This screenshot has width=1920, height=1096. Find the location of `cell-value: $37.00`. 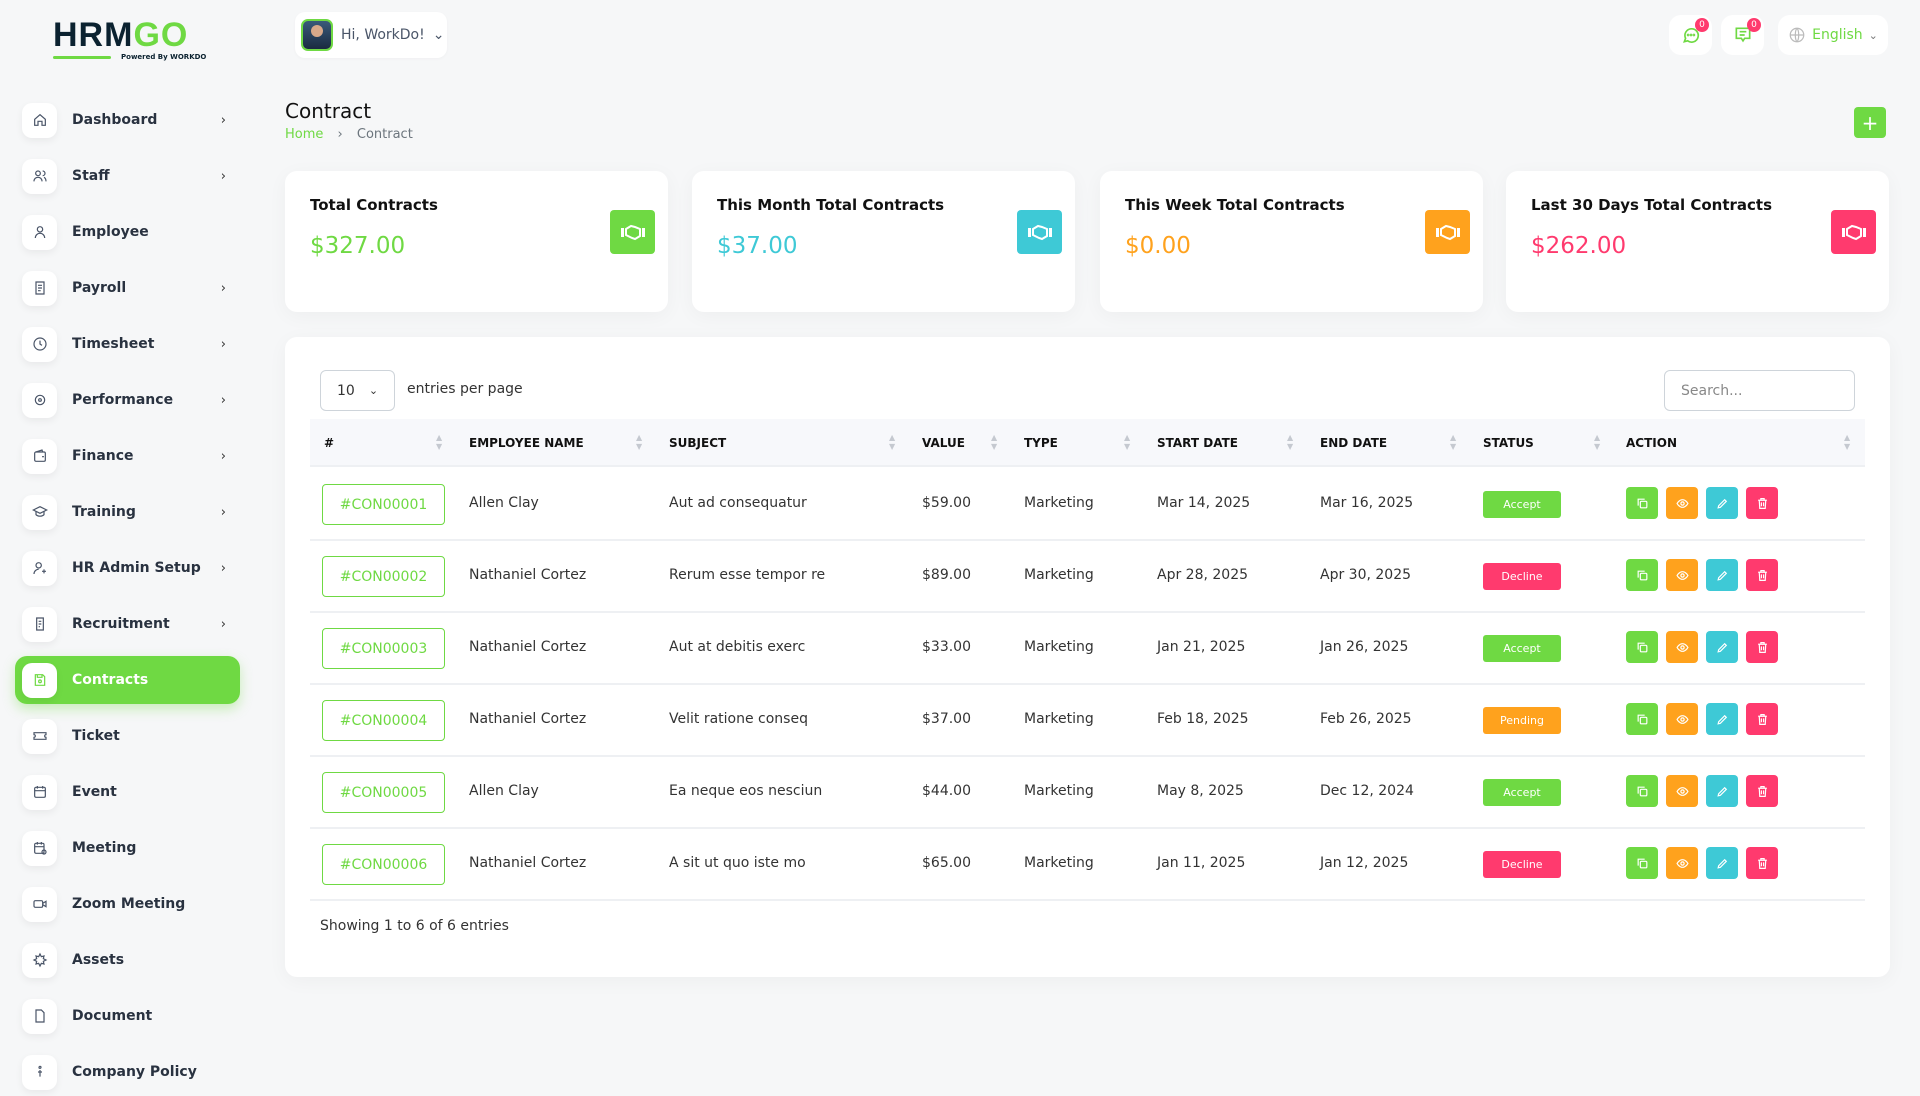

cell-value: $37.00 is located at coordinates (946, 719).